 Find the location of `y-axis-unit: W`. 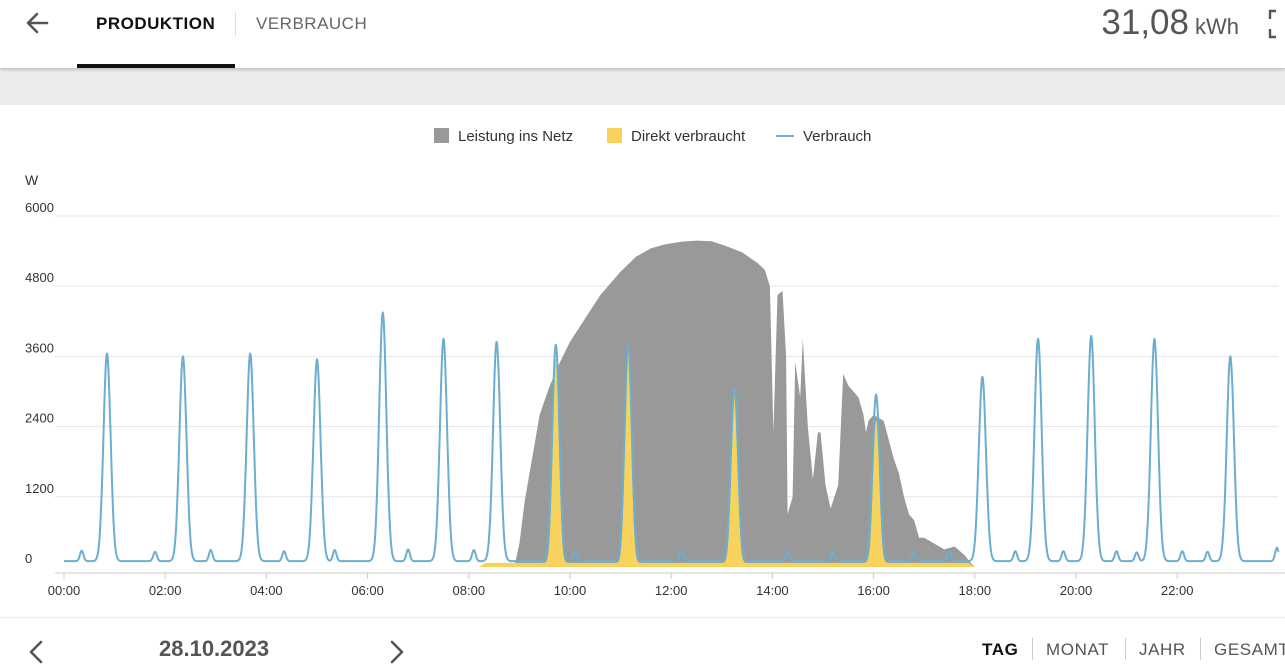

y-axis-unit: W is located at coordinates (32, 180).